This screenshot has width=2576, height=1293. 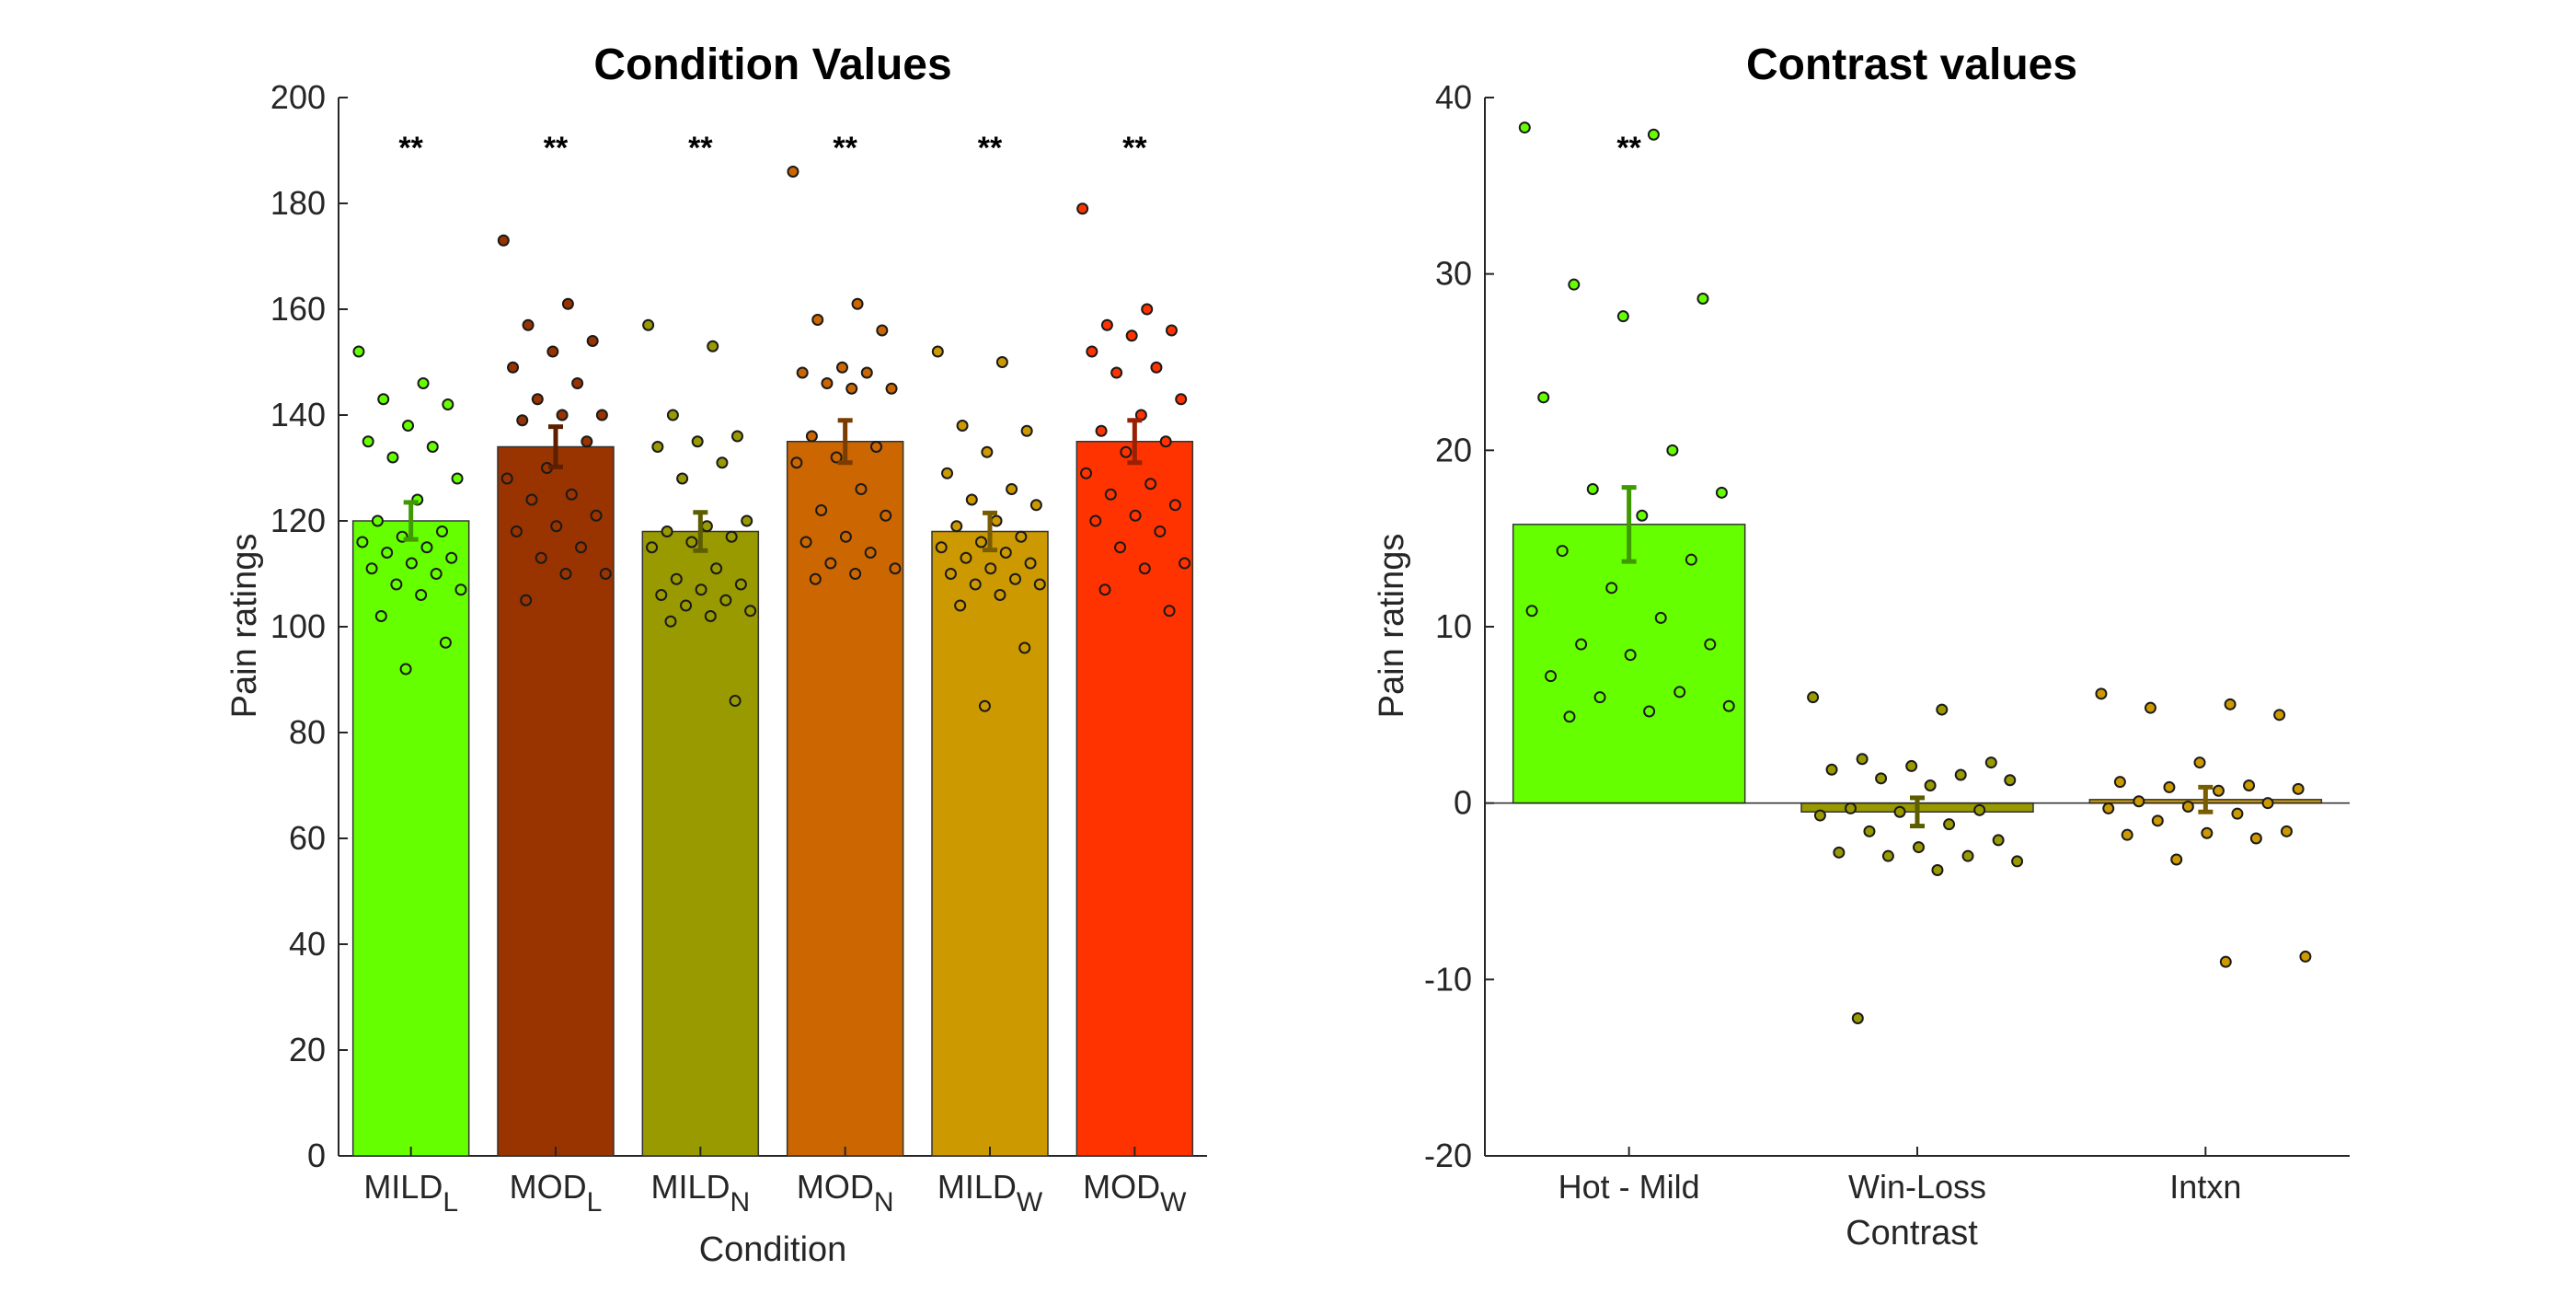 I want to click on x-tick-label: MILDW, so click(x=990, y=1193).